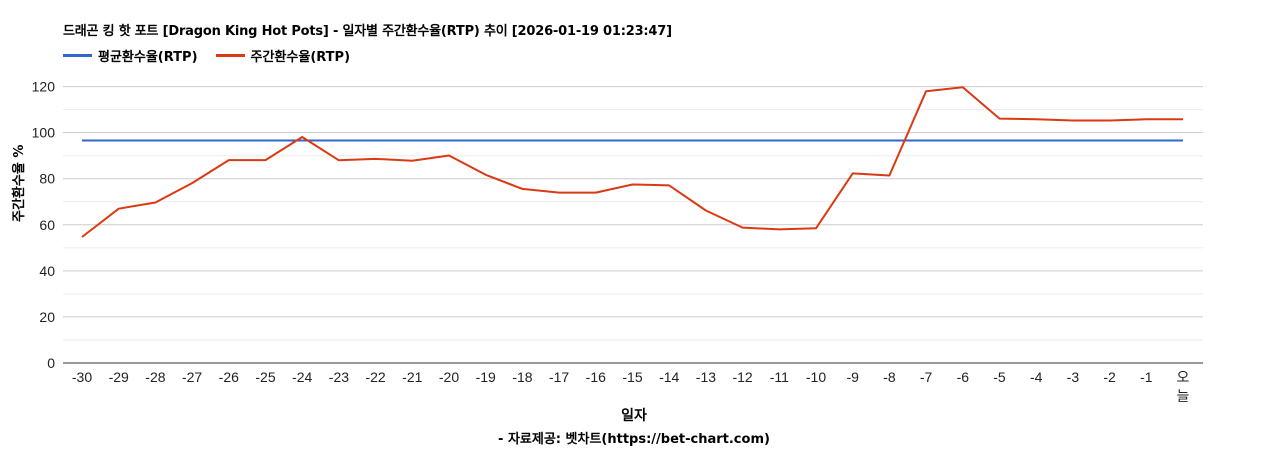 The width and height of the screenshot is (1268, 450). What do you see at coordinates (51, 363) in the screenshot?
I see `y-tick-label: 0` at bounding box center [51, 363].